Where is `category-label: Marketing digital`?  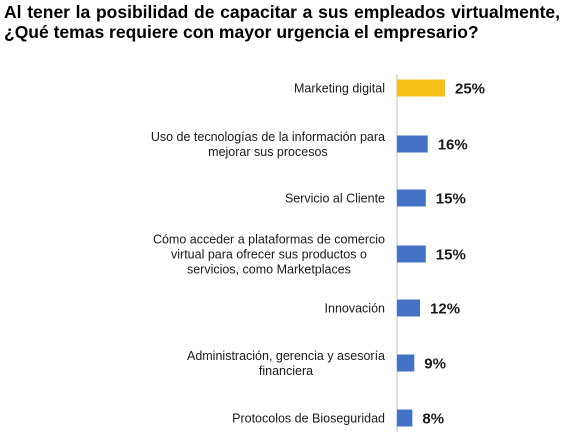 category-label: Marketing digital is located at coordinates (339, 89).